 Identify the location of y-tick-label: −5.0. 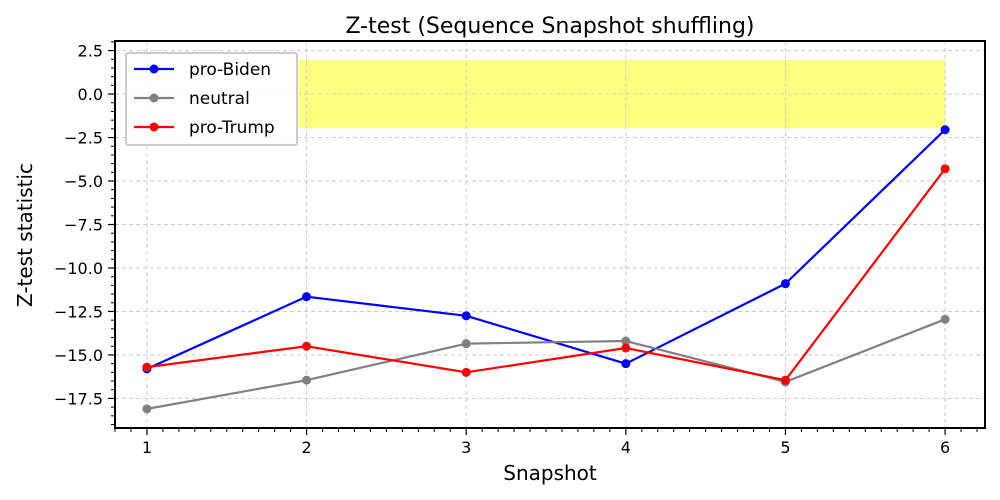
(83, 181).